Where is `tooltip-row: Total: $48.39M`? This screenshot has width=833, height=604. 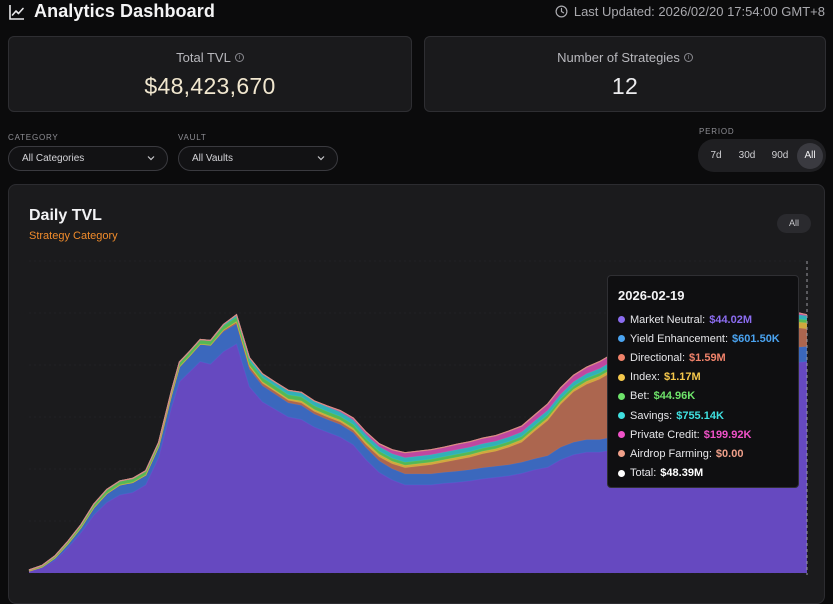 tooltip-row: Total: $48.39M is located at coordinates (703, 473).